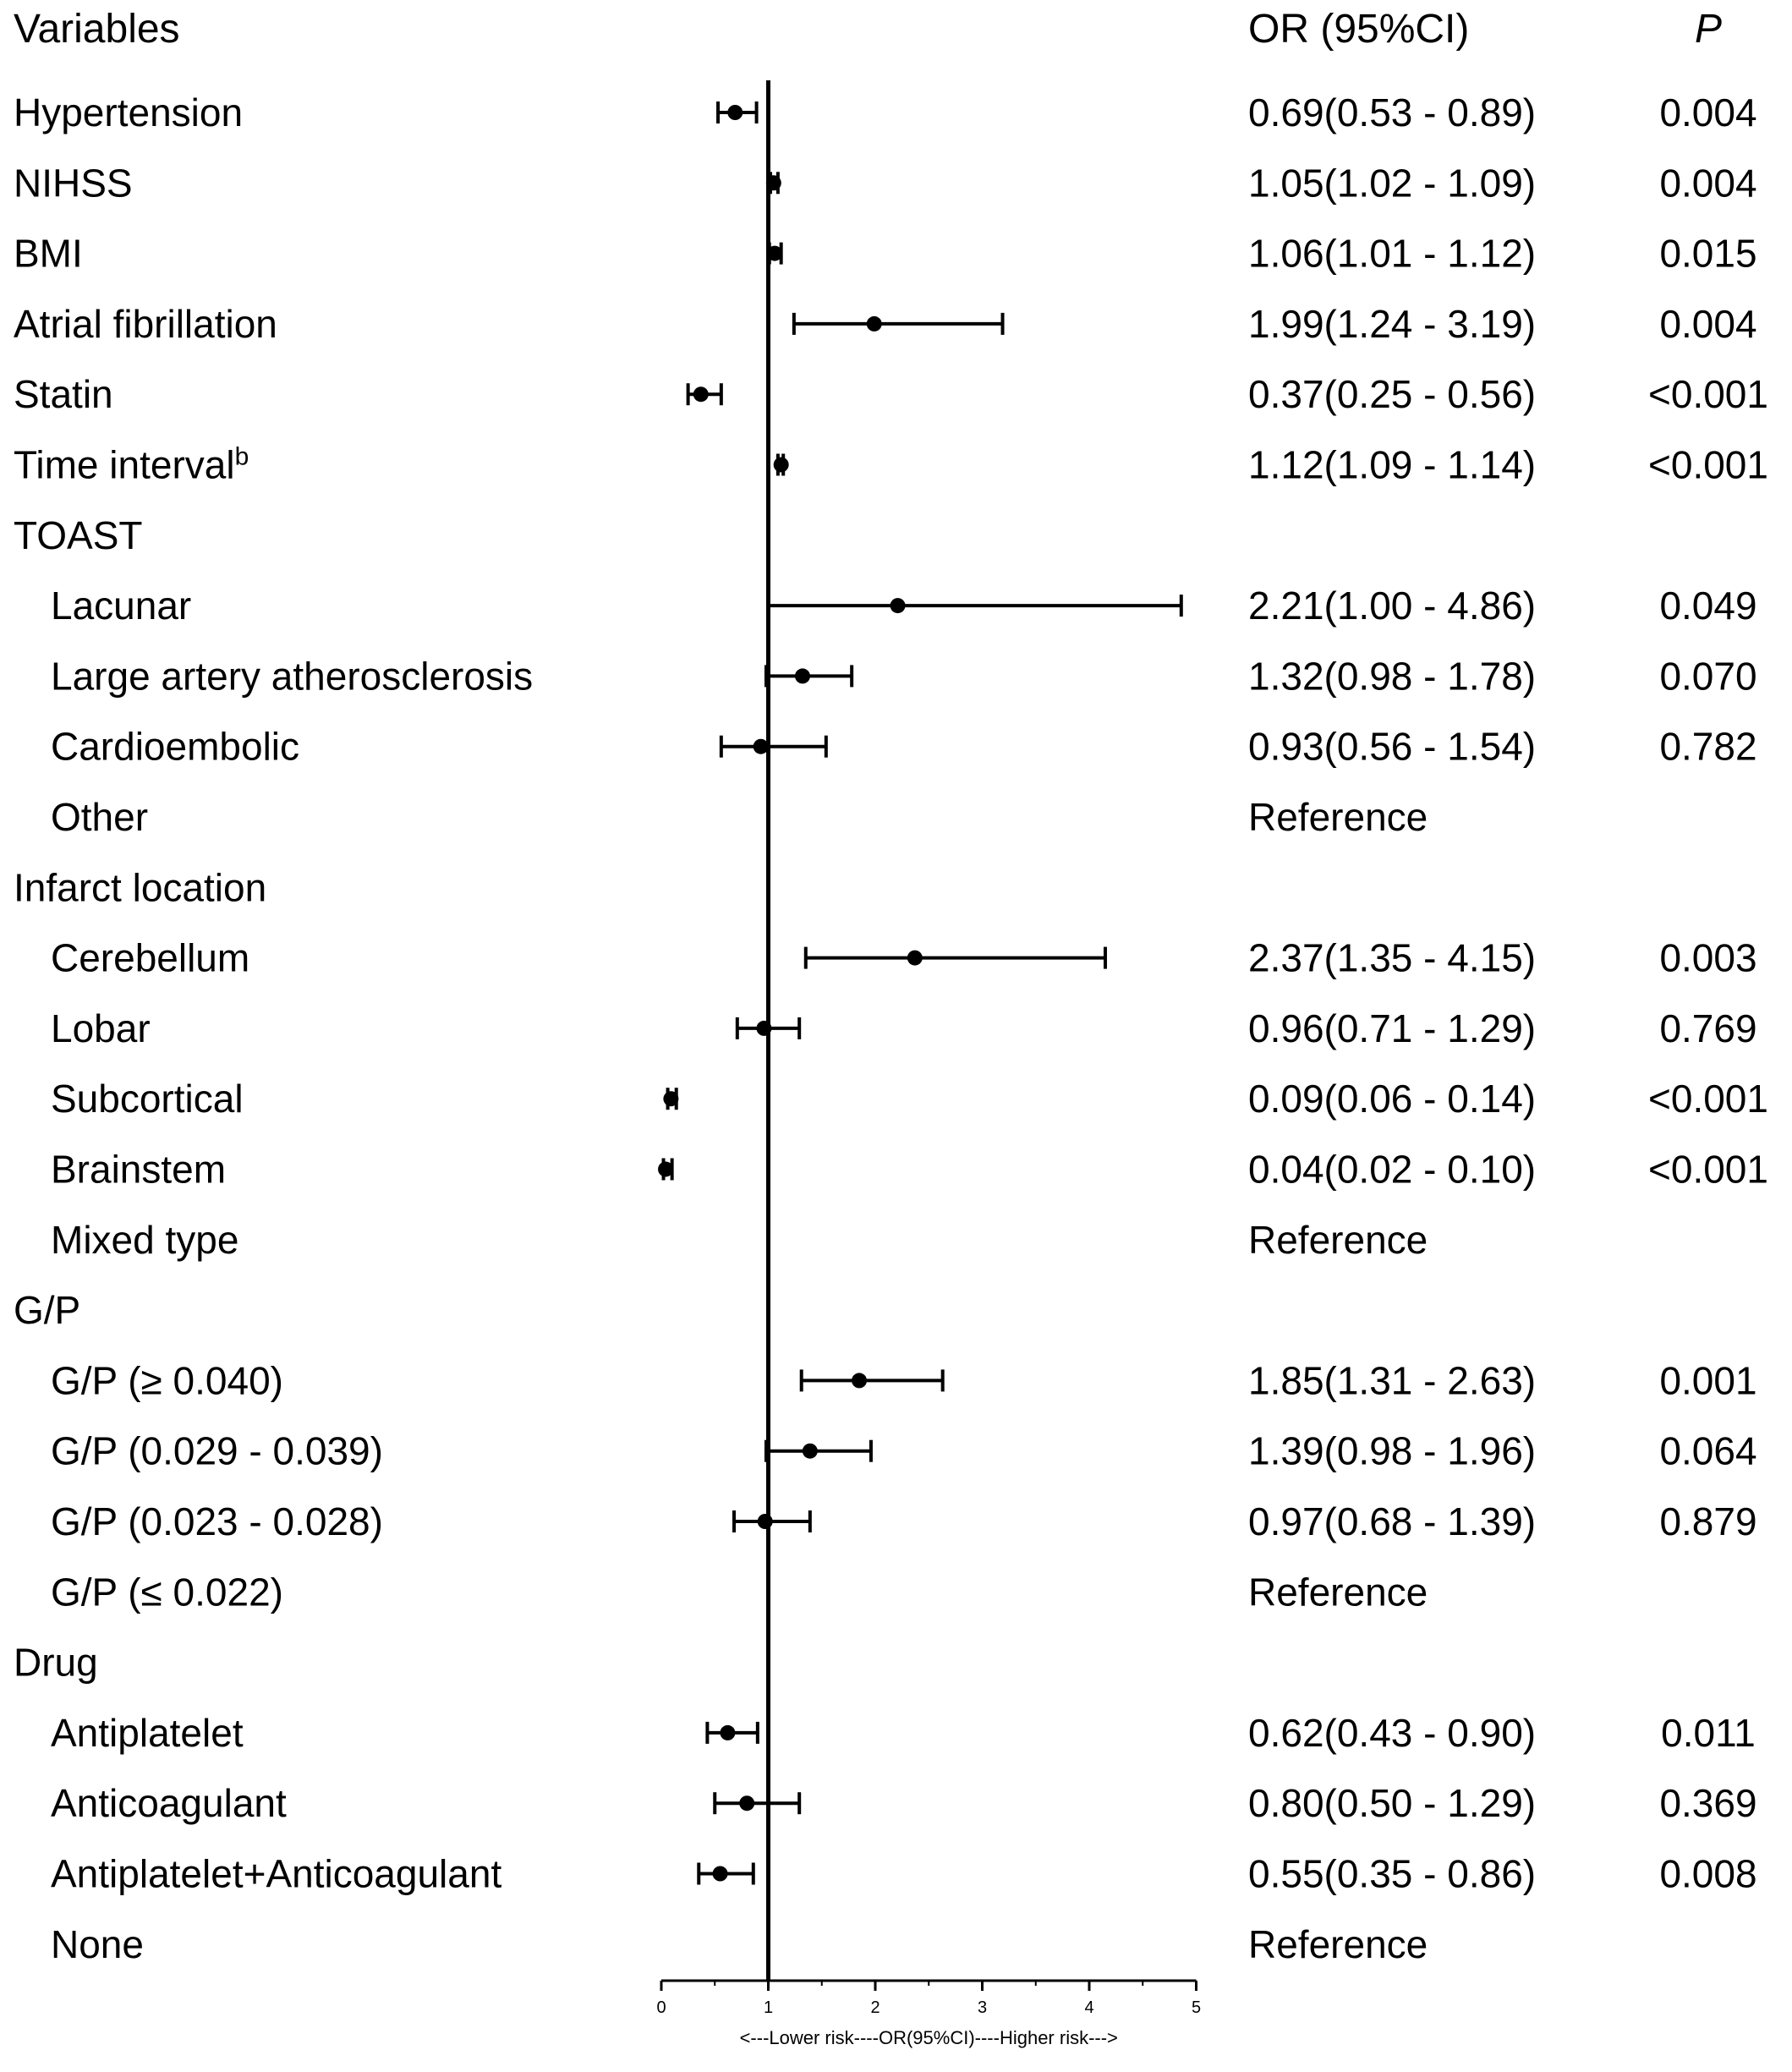  What do you see at coordinates (1392, 183) in the screenshot?
I see `row-or-ci: 1.05(1.02 - 1.09)` at bounding box center [1392, 183].